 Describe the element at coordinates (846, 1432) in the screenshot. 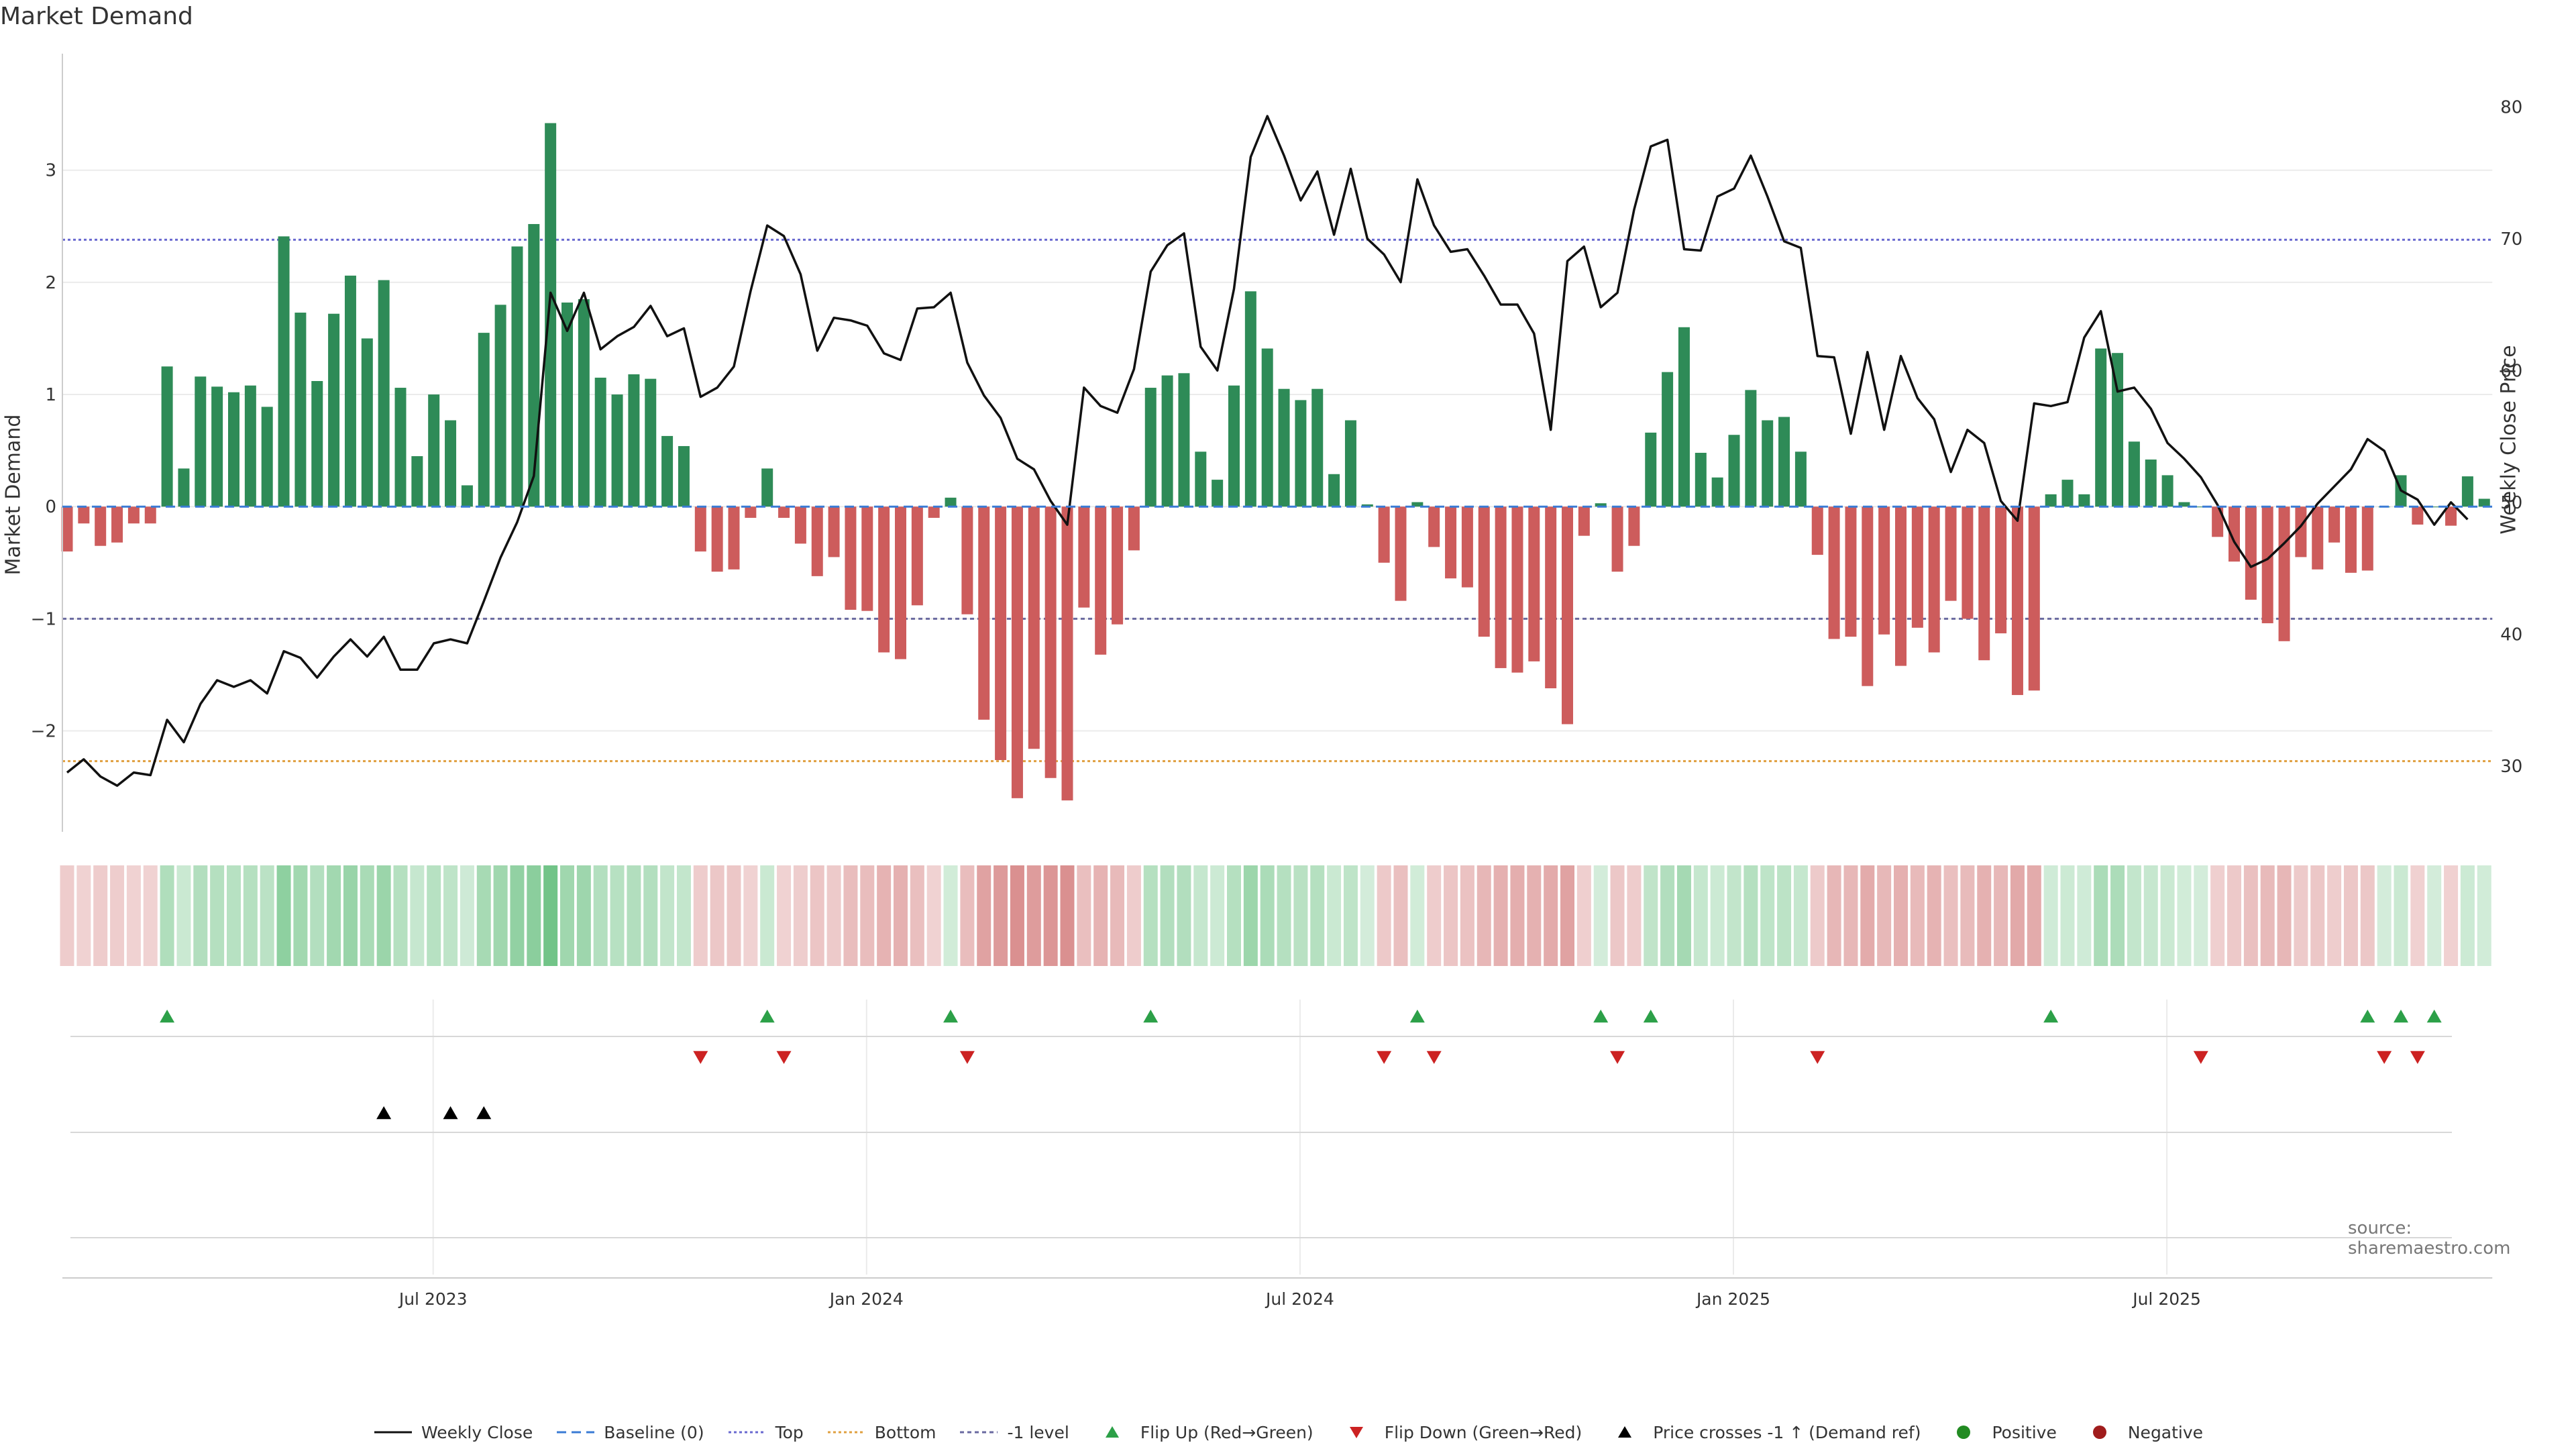

I see `legend-bottom-symbol` at that location.